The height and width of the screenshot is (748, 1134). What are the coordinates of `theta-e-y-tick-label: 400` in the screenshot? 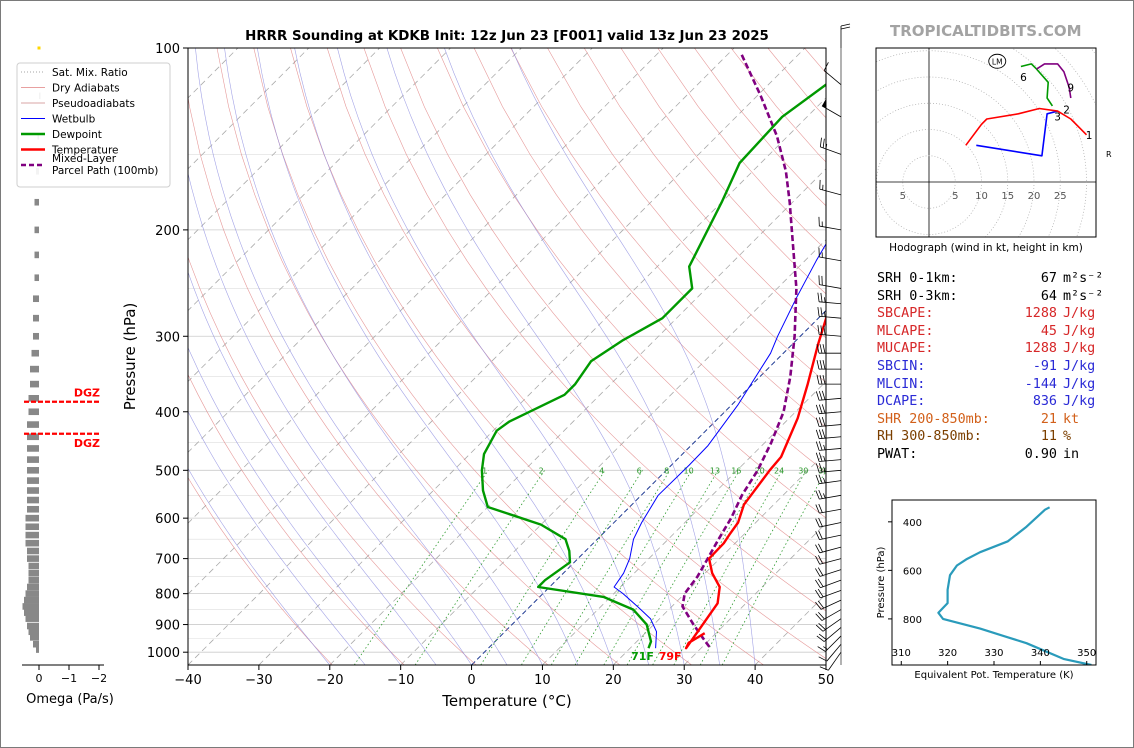 It's located at (912, 523).